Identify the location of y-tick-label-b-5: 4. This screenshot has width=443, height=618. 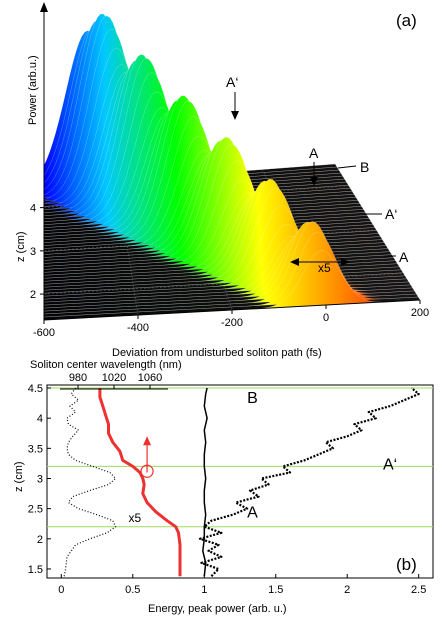
(40, 419).